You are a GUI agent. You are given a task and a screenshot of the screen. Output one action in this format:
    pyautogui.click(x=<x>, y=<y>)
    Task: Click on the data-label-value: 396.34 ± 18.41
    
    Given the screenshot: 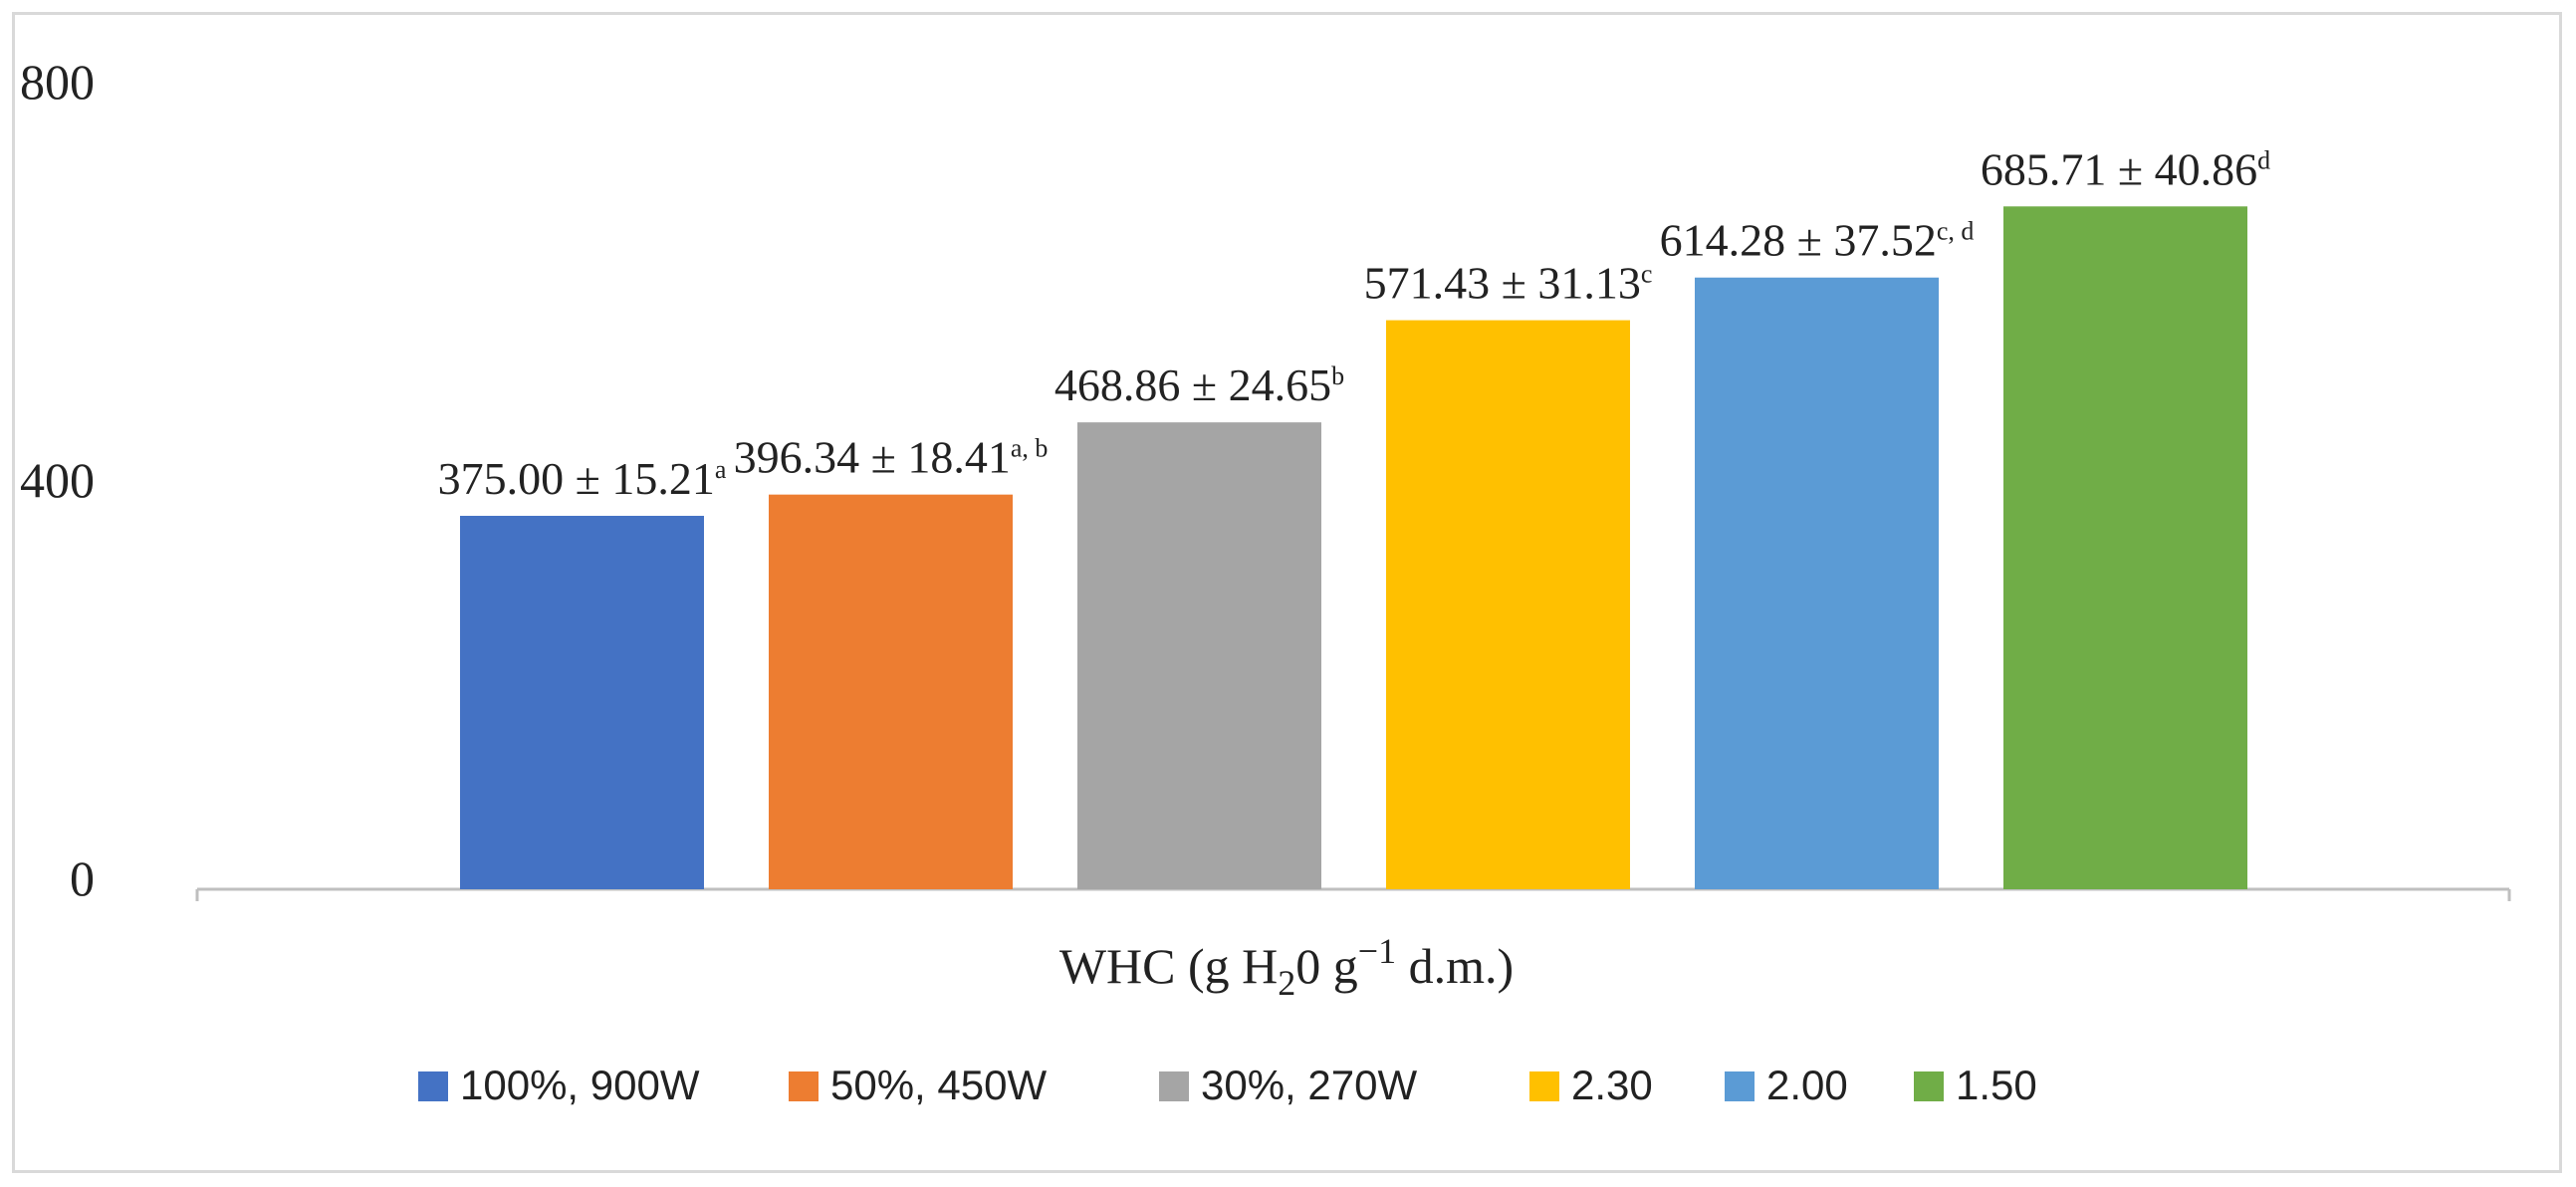 What is the action you would take?
    pyautogui.click(x=872, y=457)
    